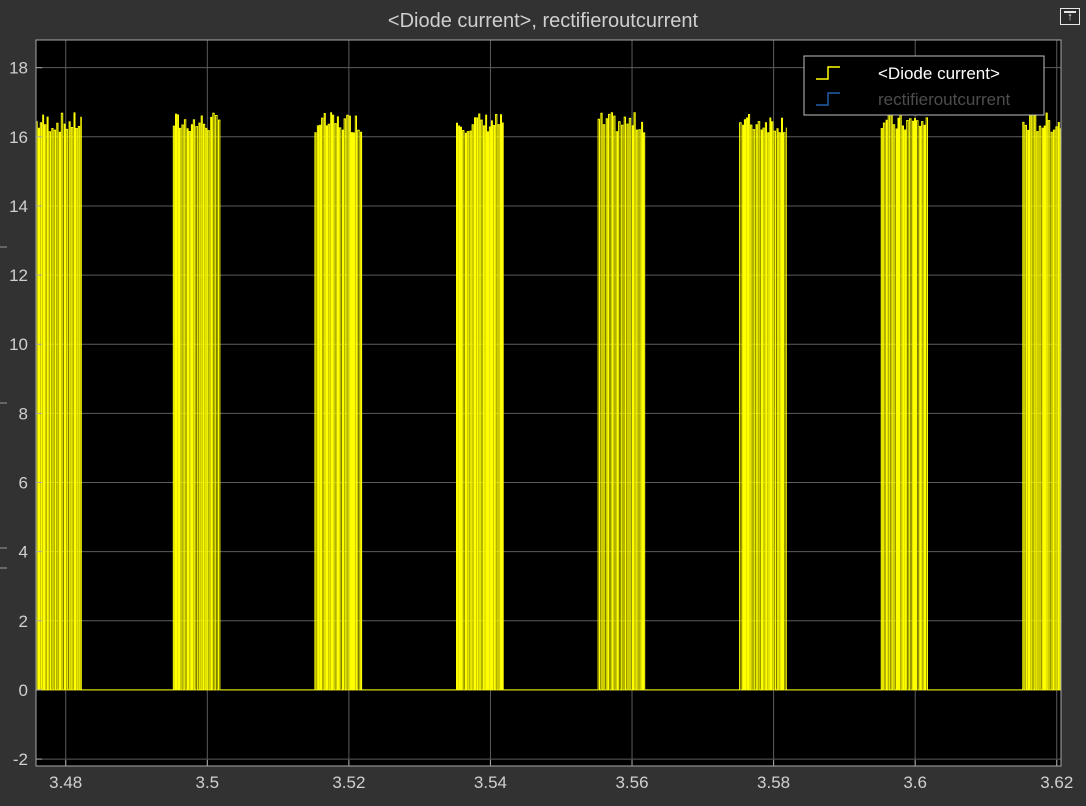 This screenshot has height=806, width=1086. I want to click on legend-entry-diode-current: <Diode current>, so click(939, 73).